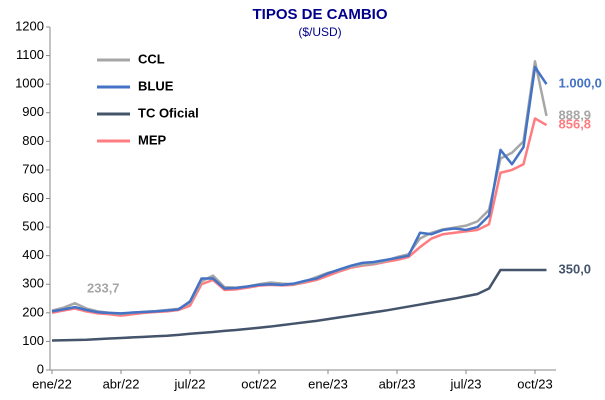  Describe the element at coordinates (151, 58) in the screenshot. I see `legend-label: CCL` at that location.